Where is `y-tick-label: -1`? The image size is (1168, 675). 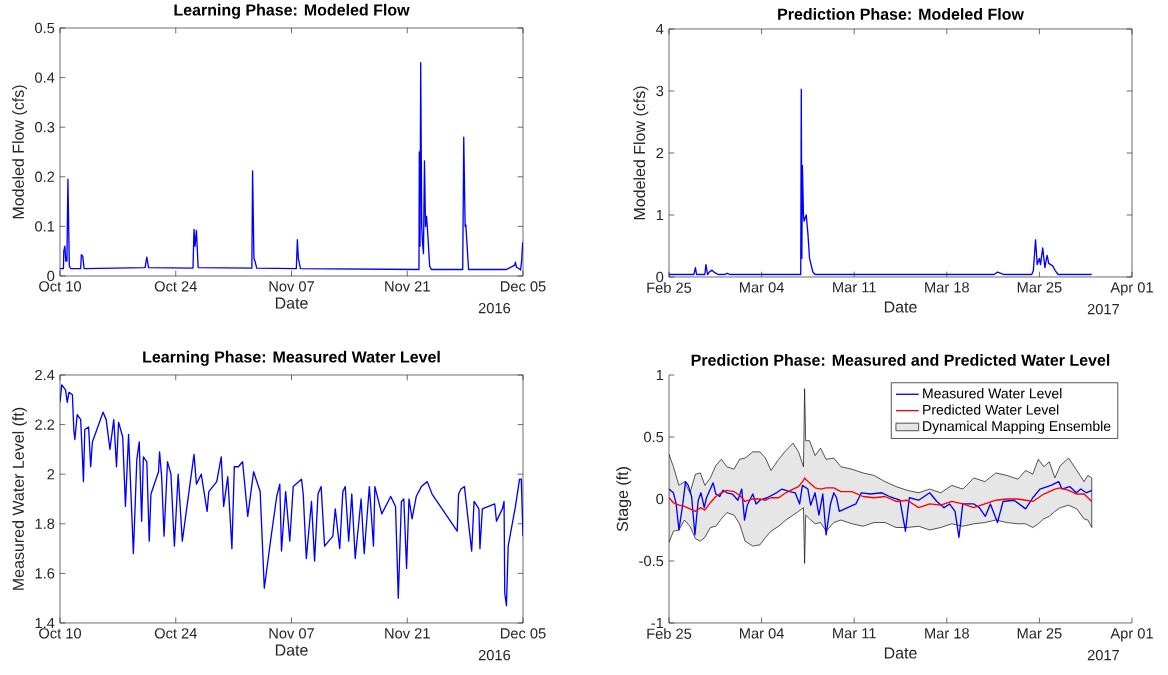
y-tick-label: -1 is located at coordinates (657, 623).